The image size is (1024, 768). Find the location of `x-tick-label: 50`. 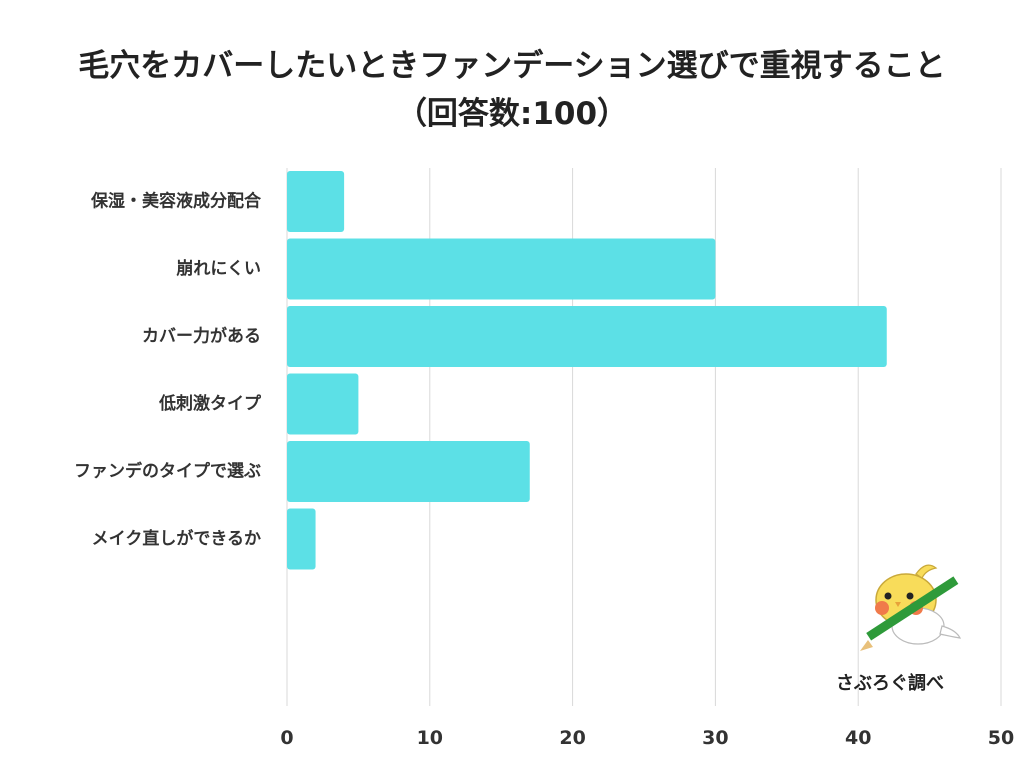

x-tick-label: 50 is located at coordinates (1001, 738).